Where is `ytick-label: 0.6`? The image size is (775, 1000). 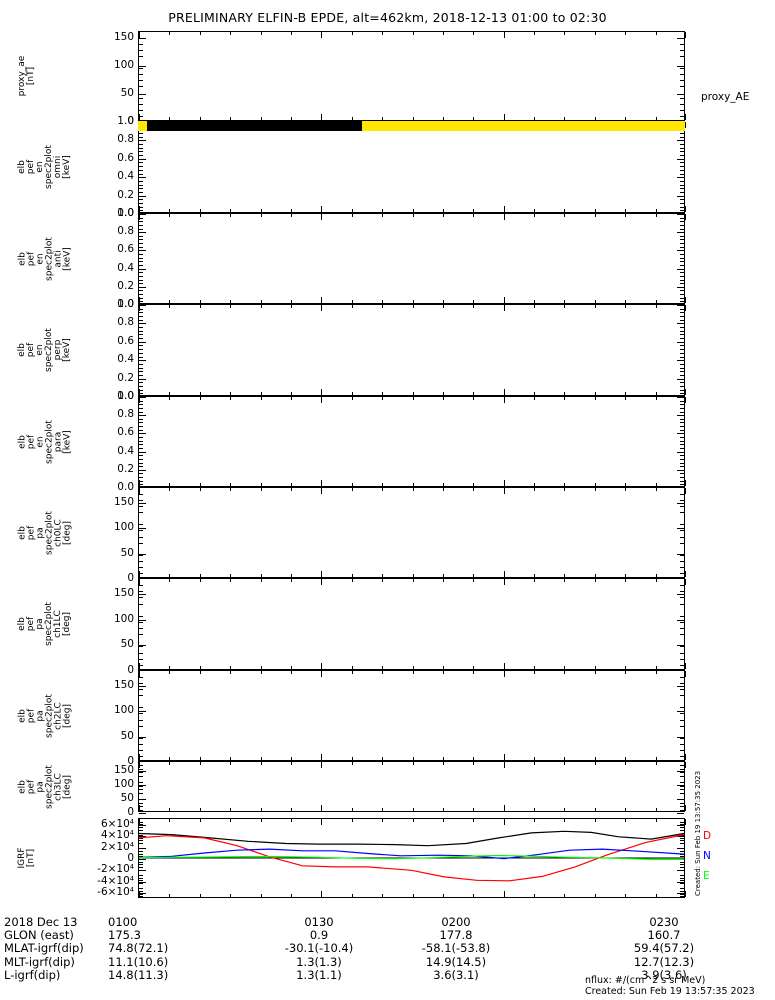 ytick-label: 0.6 is located at coordinates (125, 157).